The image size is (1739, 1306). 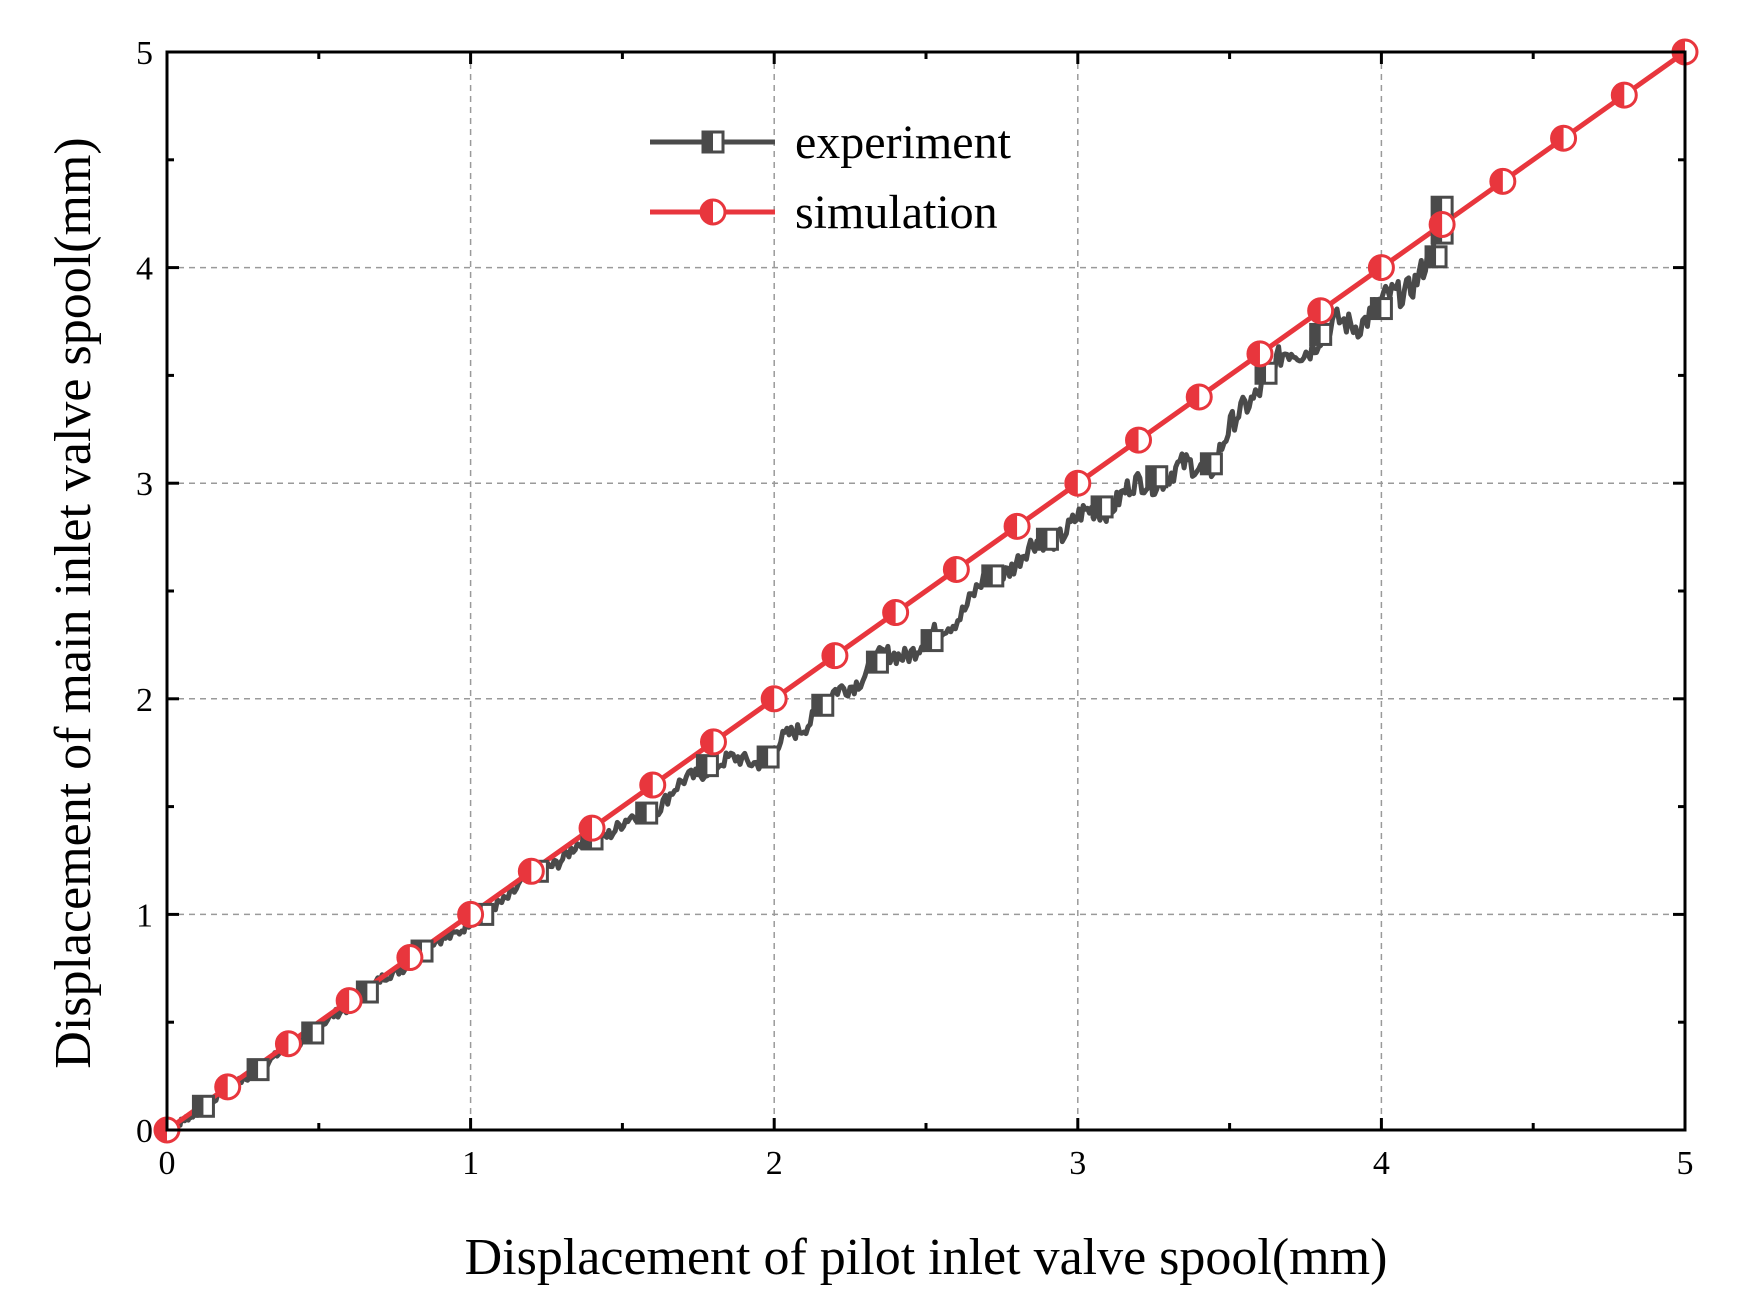 What do you see at coordinates (470, 1163) in the screenshot?
I see `x-tick-label: 1` at bounding box center [470, 1163].